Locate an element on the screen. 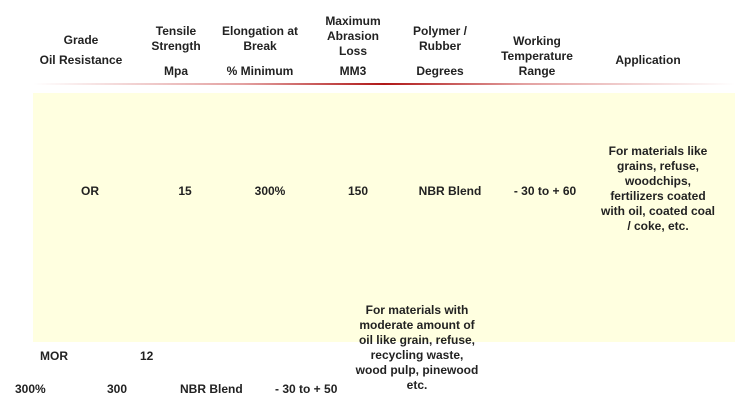  header-polymer: Polymer / Rubber is located at coordinates (440, 38).